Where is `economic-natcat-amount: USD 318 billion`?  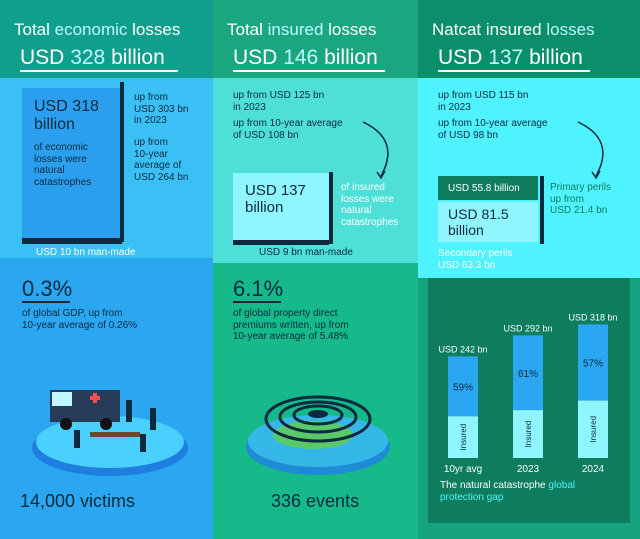
economic-natcat-amount: USD 318 billion is located at coordinates (66, 116).